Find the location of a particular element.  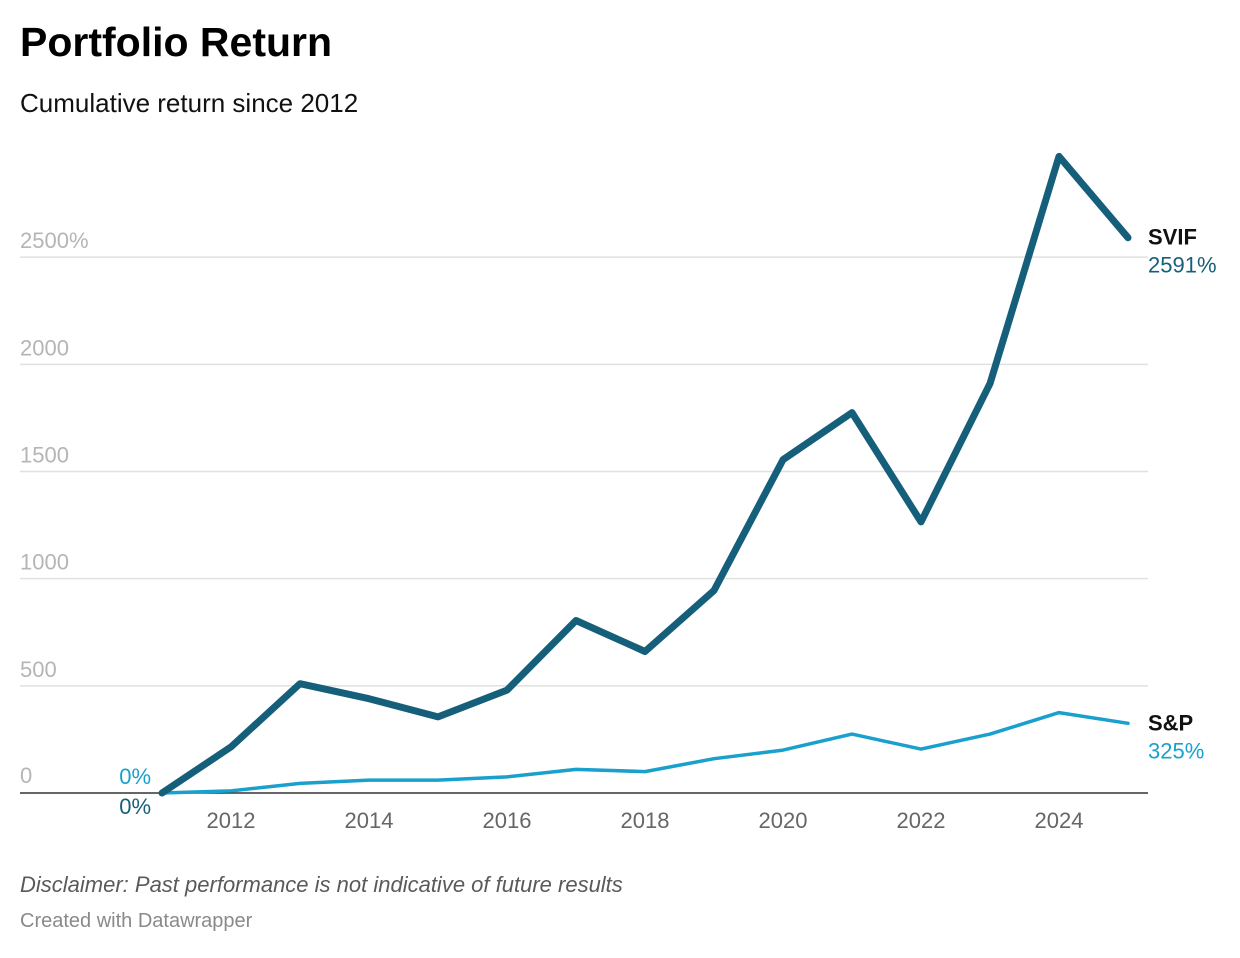

y-tick-label-2500: 2500% is located at coordinates (54, 240).